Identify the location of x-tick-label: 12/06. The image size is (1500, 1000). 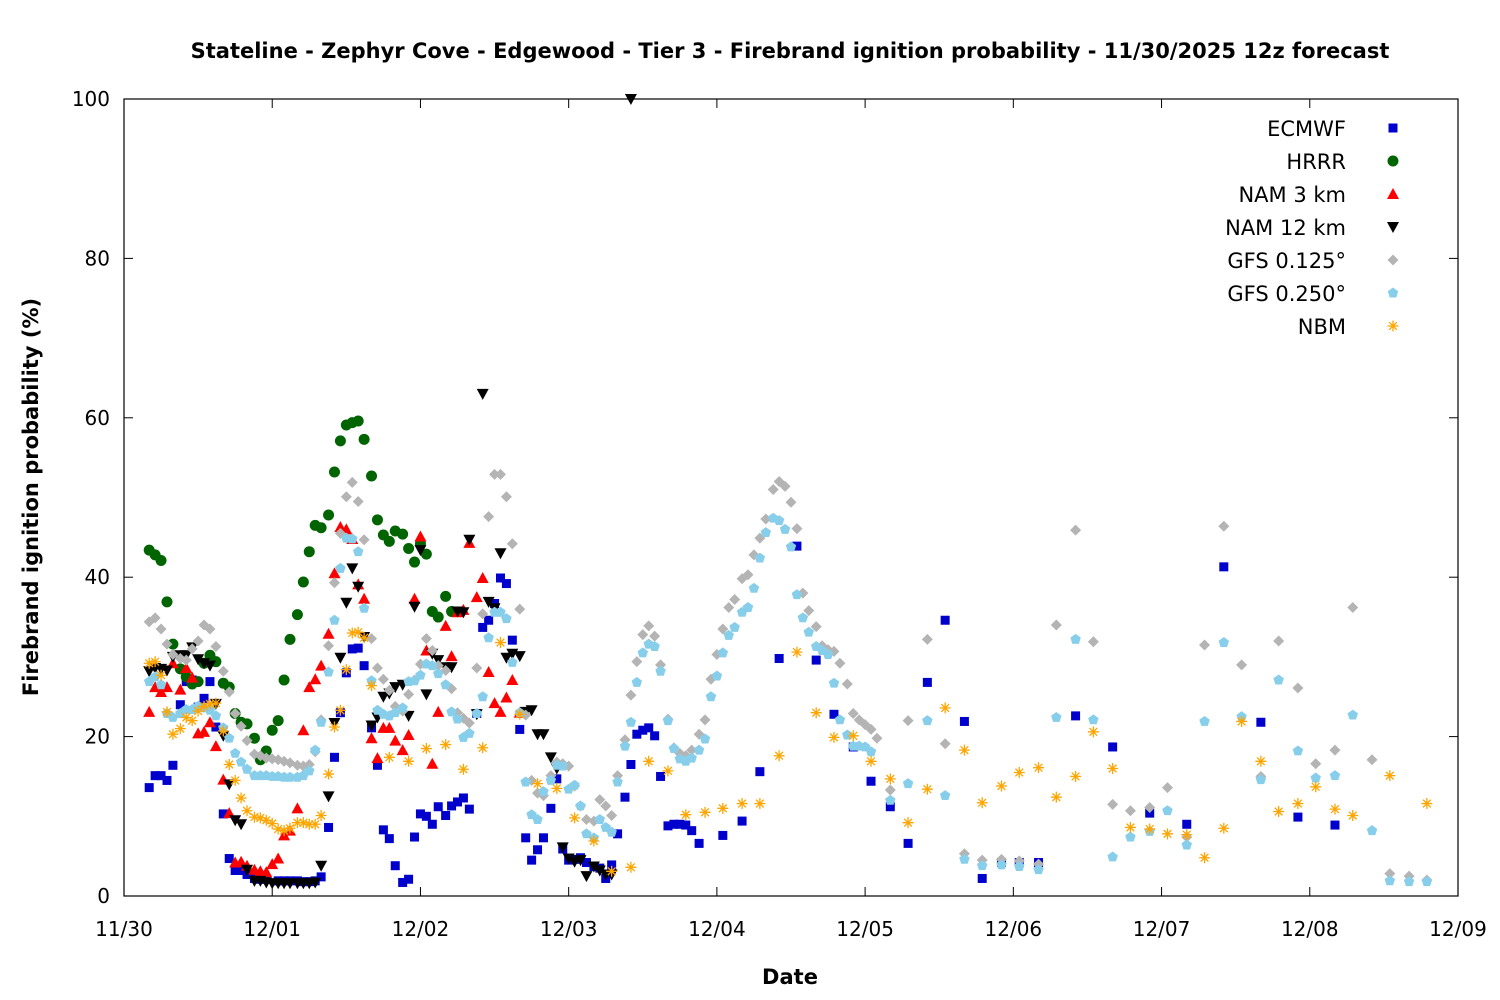
(1014, 929).